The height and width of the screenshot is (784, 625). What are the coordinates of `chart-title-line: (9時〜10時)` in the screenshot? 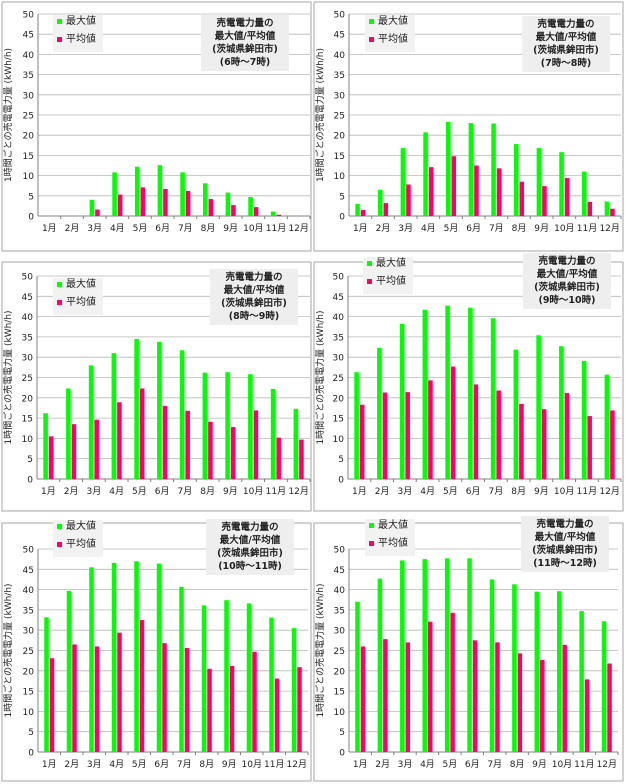 It's located at (566, 300).